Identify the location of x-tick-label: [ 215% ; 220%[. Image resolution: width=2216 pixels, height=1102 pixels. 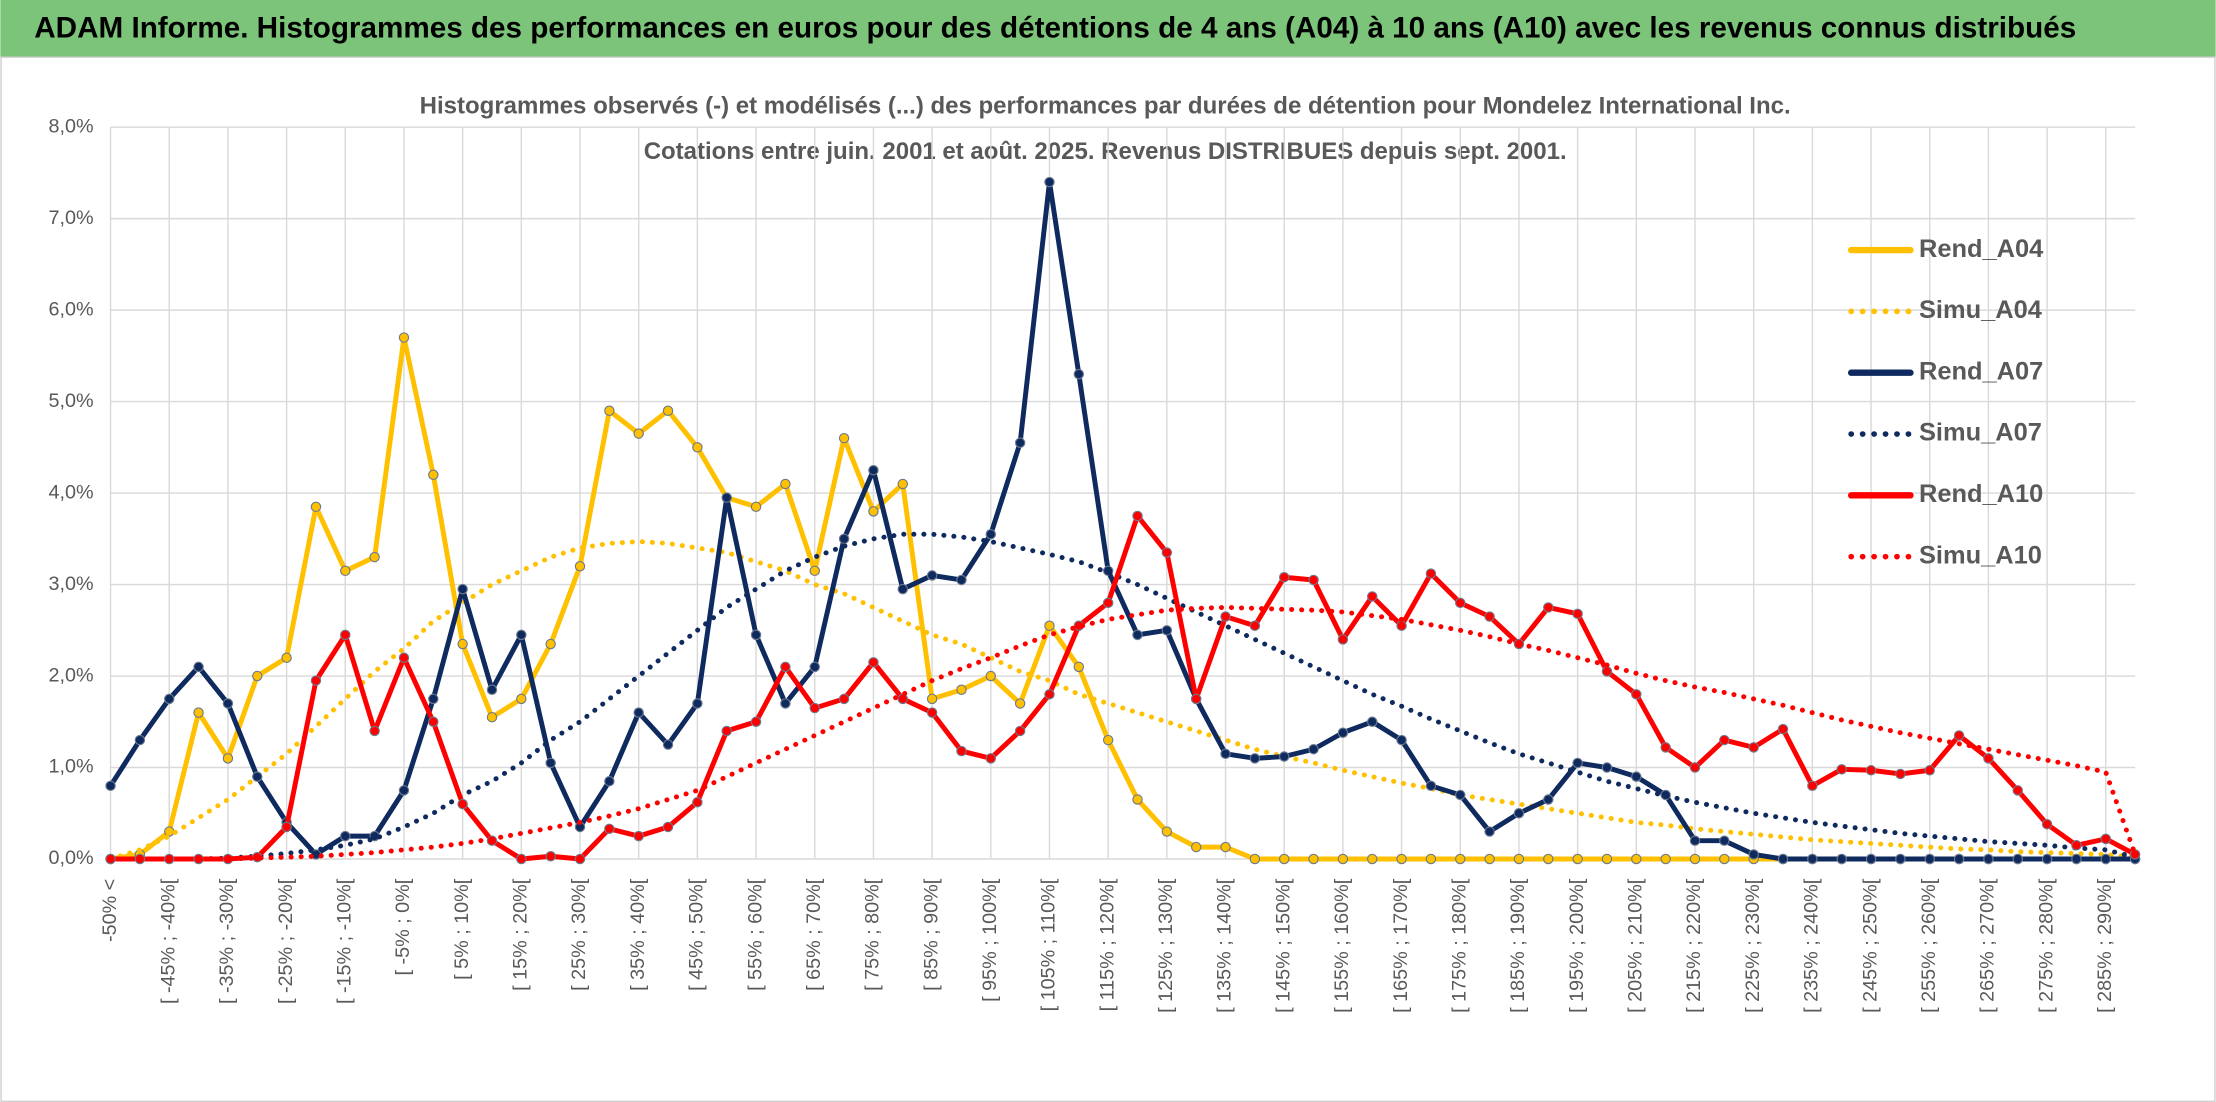
(1694, 945).